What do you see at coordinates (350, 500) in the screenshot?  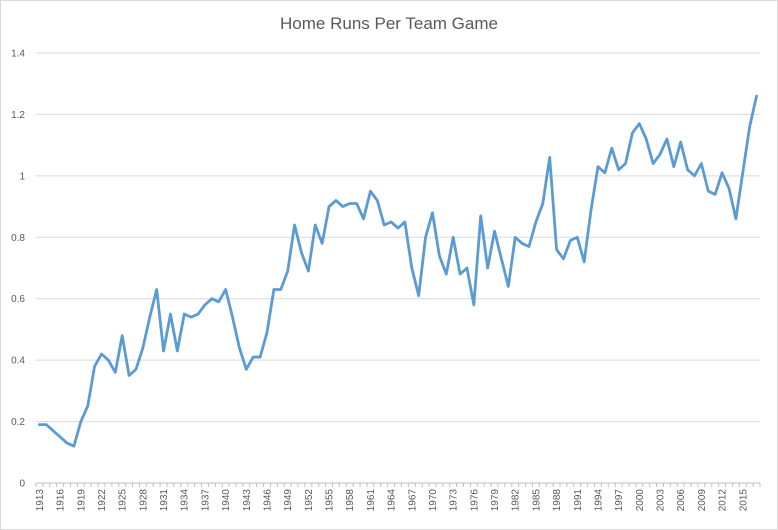 I see `x-tick-label: 1958` at bounding box center [350, 500].